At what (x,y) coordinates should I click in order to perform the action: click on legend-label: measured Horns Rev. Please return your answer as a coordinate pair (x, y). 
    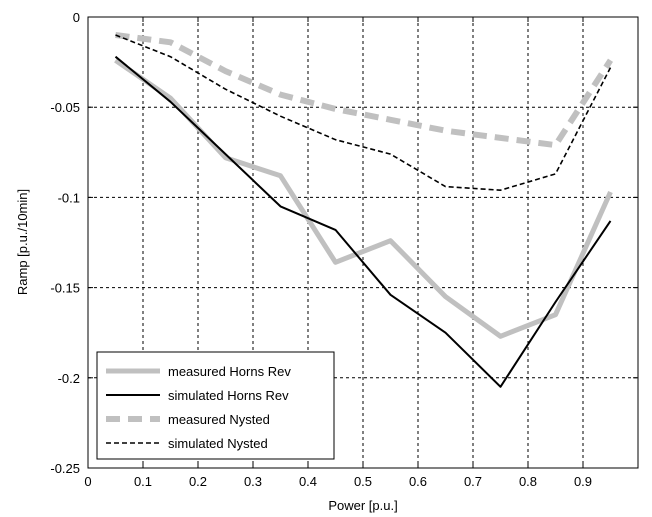
    Looking at the image, I should click on (229, 371).